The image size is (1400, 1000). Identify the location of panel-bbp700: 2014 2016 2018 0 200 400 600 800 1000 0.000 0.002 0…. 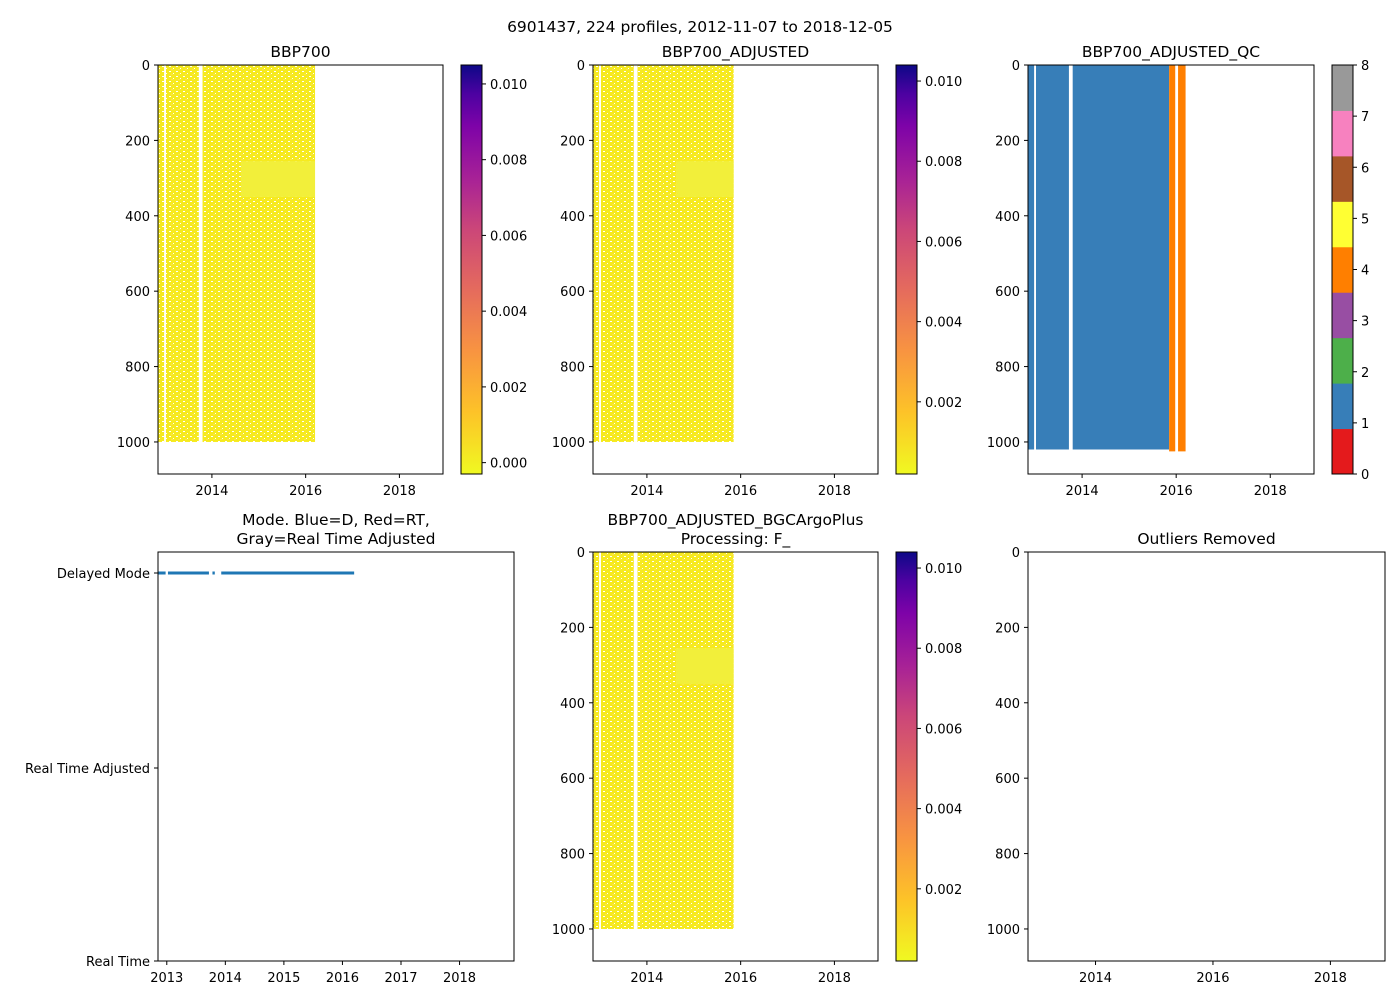
(322, 279).